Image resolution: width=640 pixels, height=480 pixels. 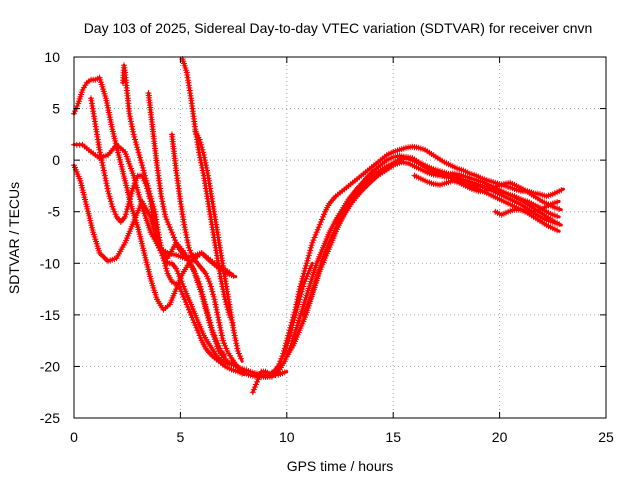 I want to click on y-tick-label: -5, so click(x=54, y=212).